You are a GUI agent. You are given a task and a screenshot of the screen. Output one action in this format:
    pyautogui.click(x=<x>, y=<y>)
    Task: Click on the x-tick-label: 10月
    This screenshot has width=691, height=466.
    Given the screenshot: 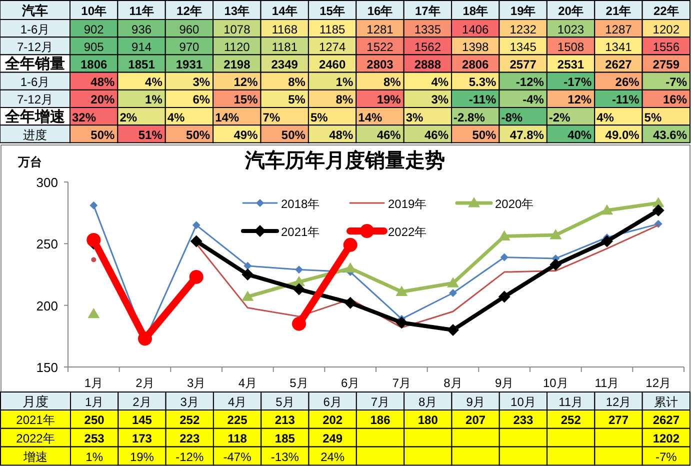 What is the action you would take?
    pyautogui.click(x=555, y=383)
    